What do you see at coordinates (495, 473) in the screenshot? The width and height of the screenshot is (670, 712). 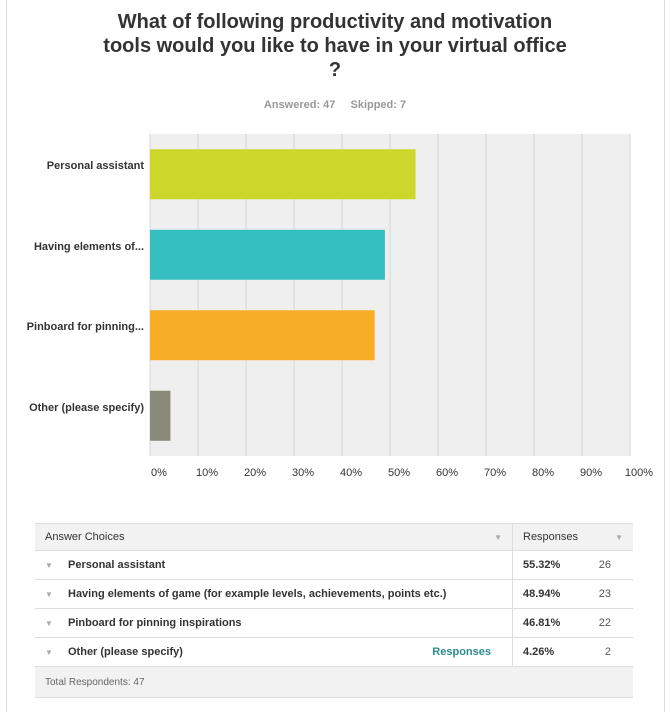 I see `x-tick-label: 70%` at bounding box center [495, 473].